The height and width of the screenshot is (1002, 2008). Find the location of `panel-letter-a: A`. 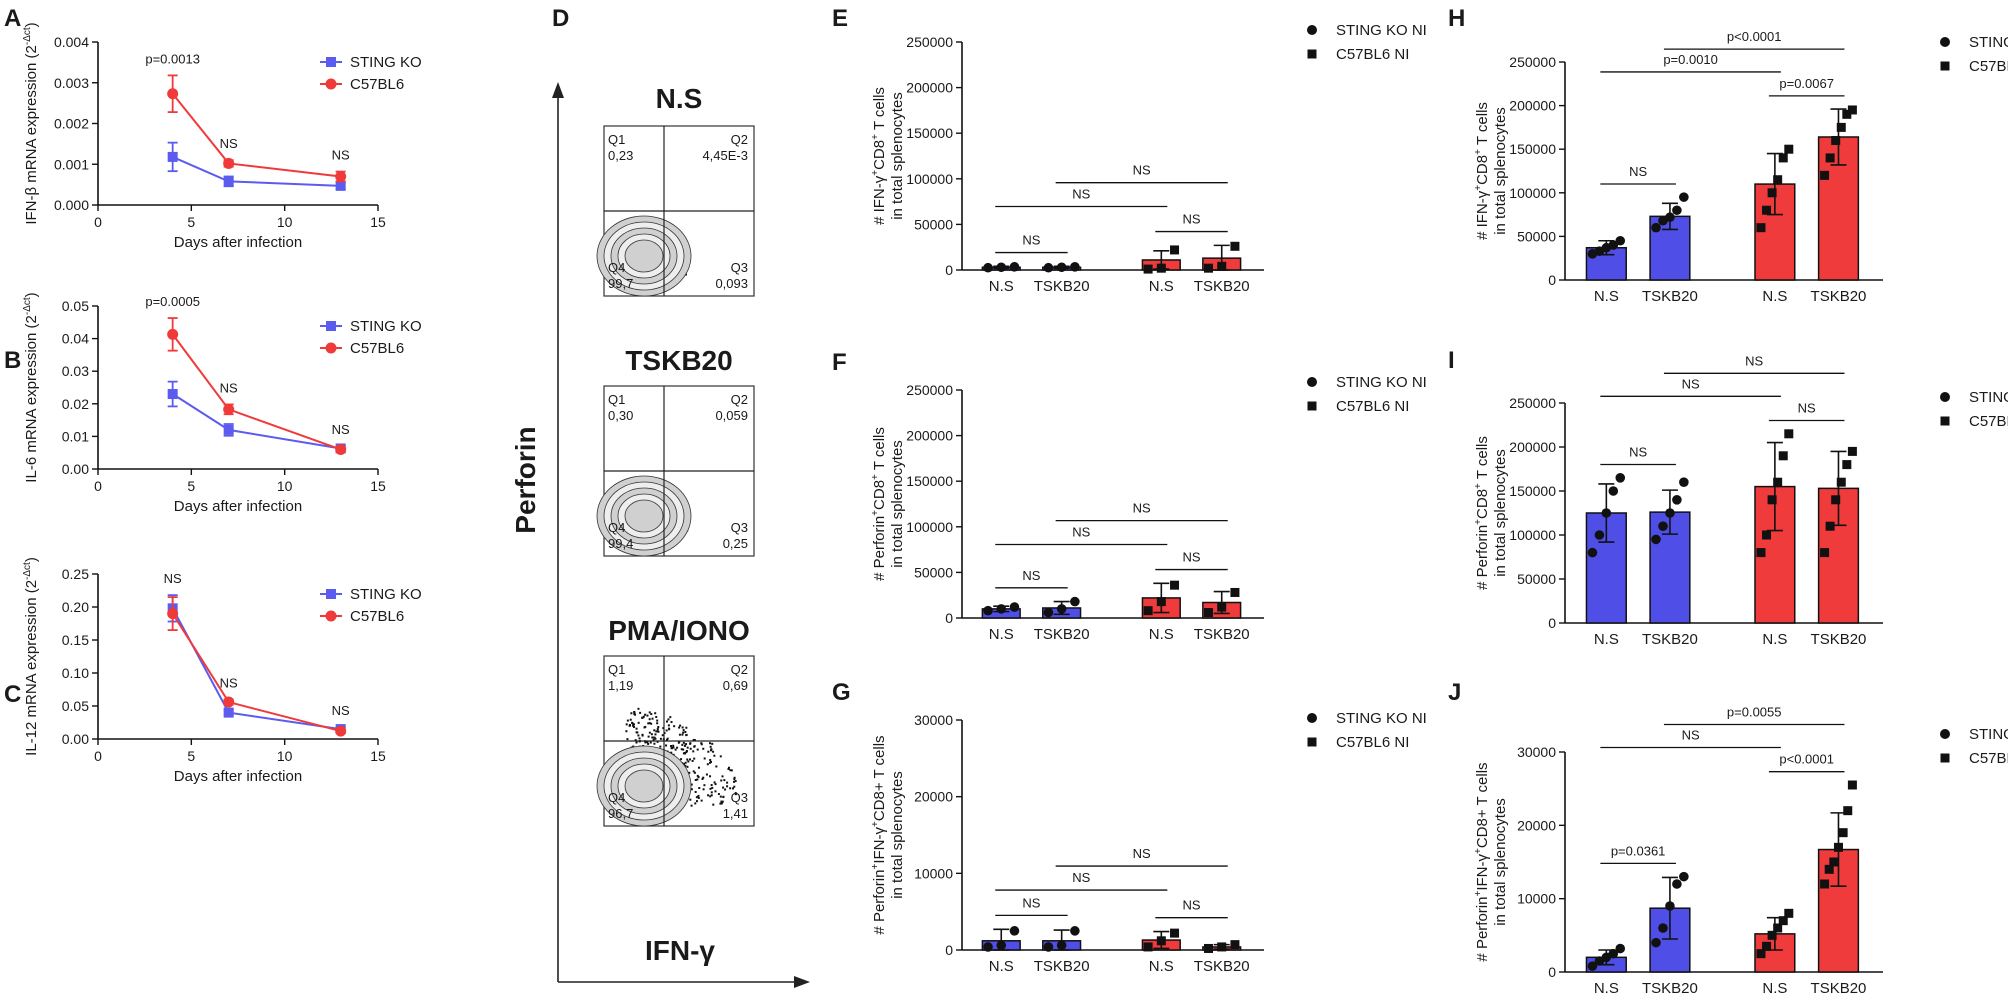

panel-letter-a: A is located at coordinates (12, 18).